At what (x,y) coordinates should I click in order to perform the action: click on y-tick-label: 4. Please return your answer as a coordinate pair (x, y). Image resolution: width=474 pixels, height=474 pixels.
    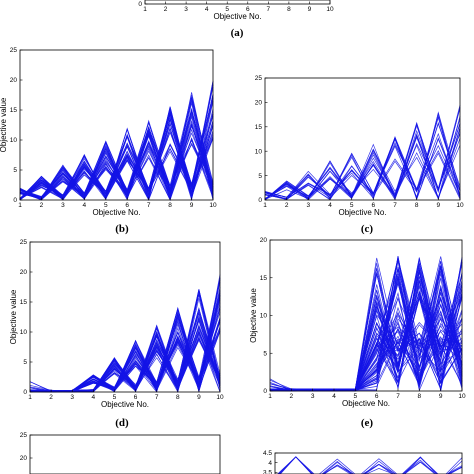
    Looking at the image, I should click on (270, 463).